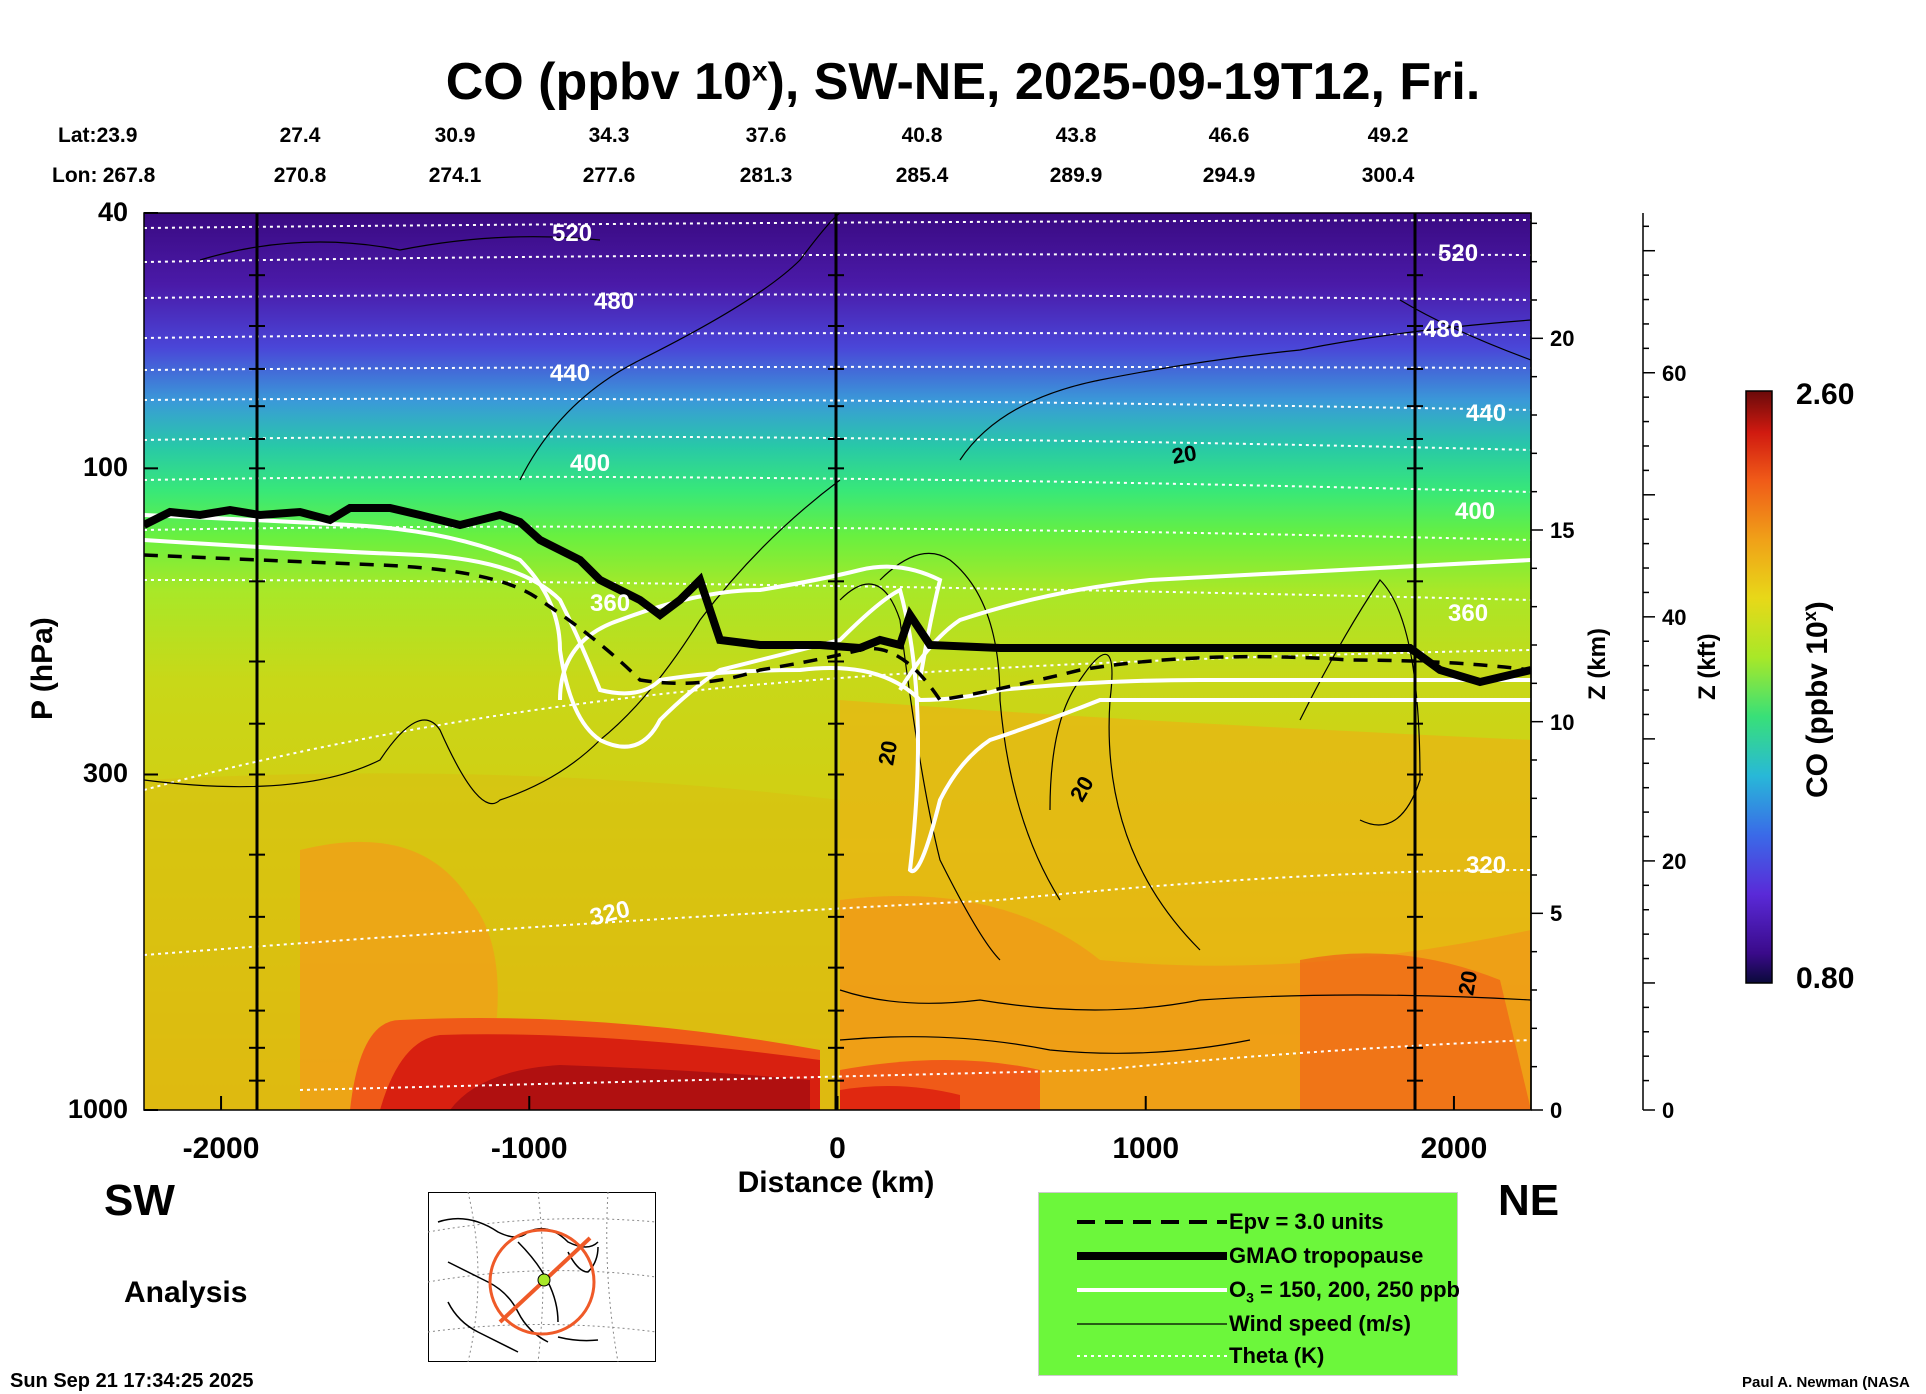  What do you see at coordinates (837, 627) in the screenshot?
I see `epv-line` at bounding box center [837, 627].